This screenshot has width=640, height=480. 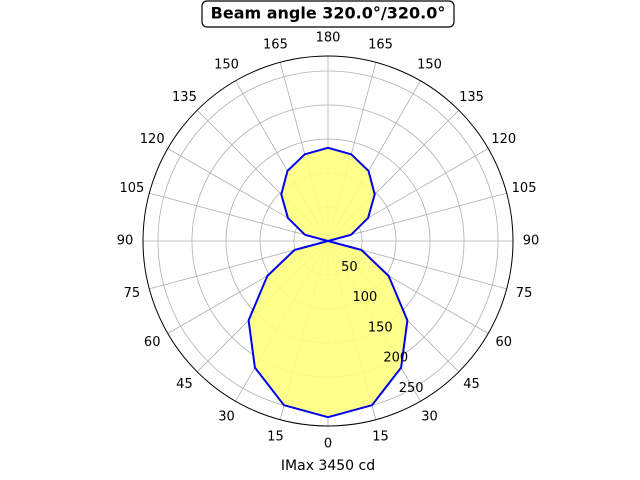 What do you see at coordinates (364, 297) in the screenshot?
I see `r-tick-label: 100` at bounding box center [364, 297].